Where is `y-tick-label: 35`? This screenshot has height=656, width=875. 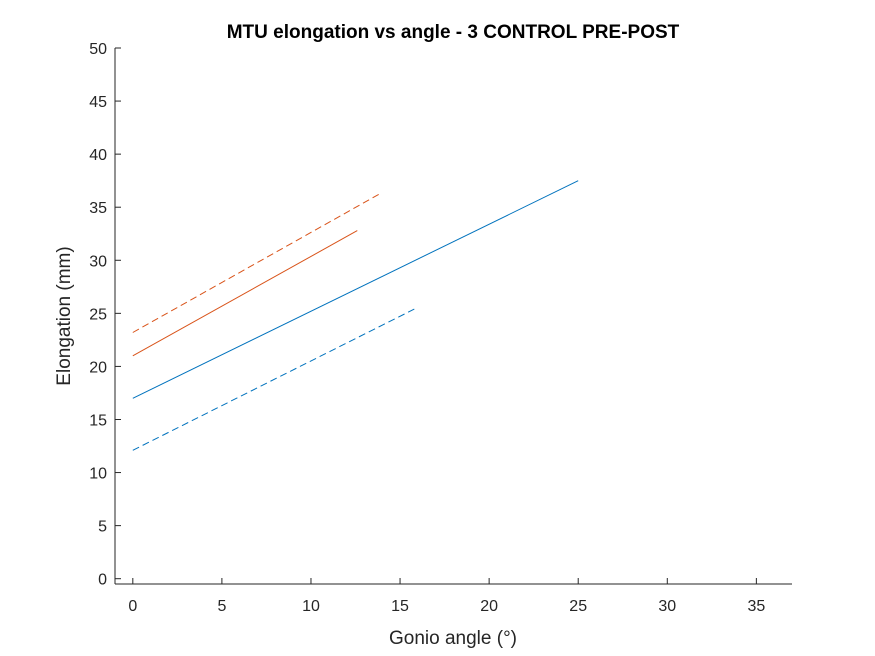
y-tick-label: 35 is located at coordinates (98, 208).